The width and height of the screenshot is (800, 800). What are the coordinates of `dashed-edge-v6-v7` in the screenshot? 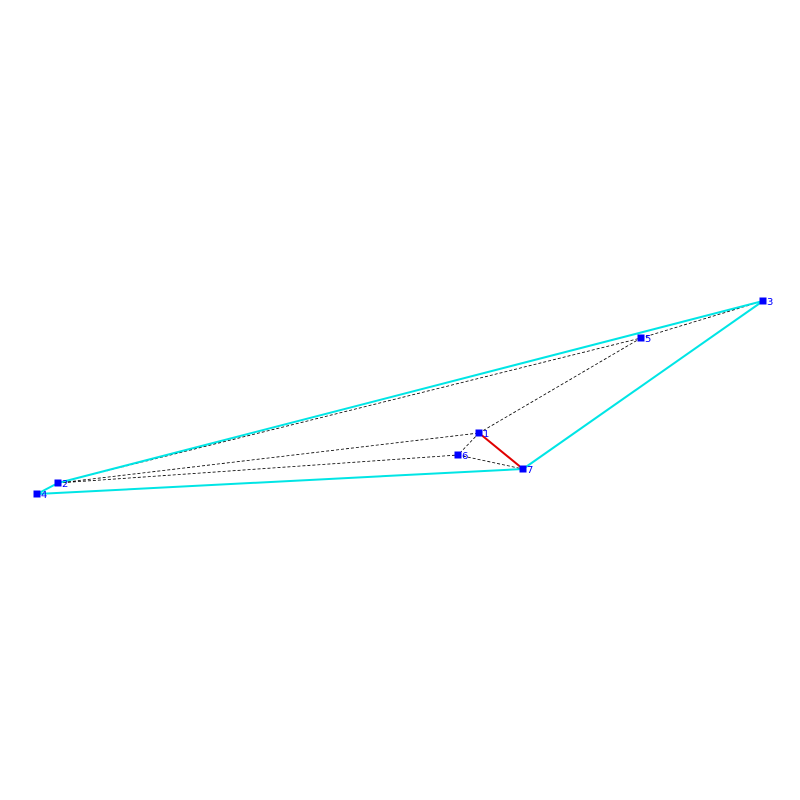 It's located at (490, 462).